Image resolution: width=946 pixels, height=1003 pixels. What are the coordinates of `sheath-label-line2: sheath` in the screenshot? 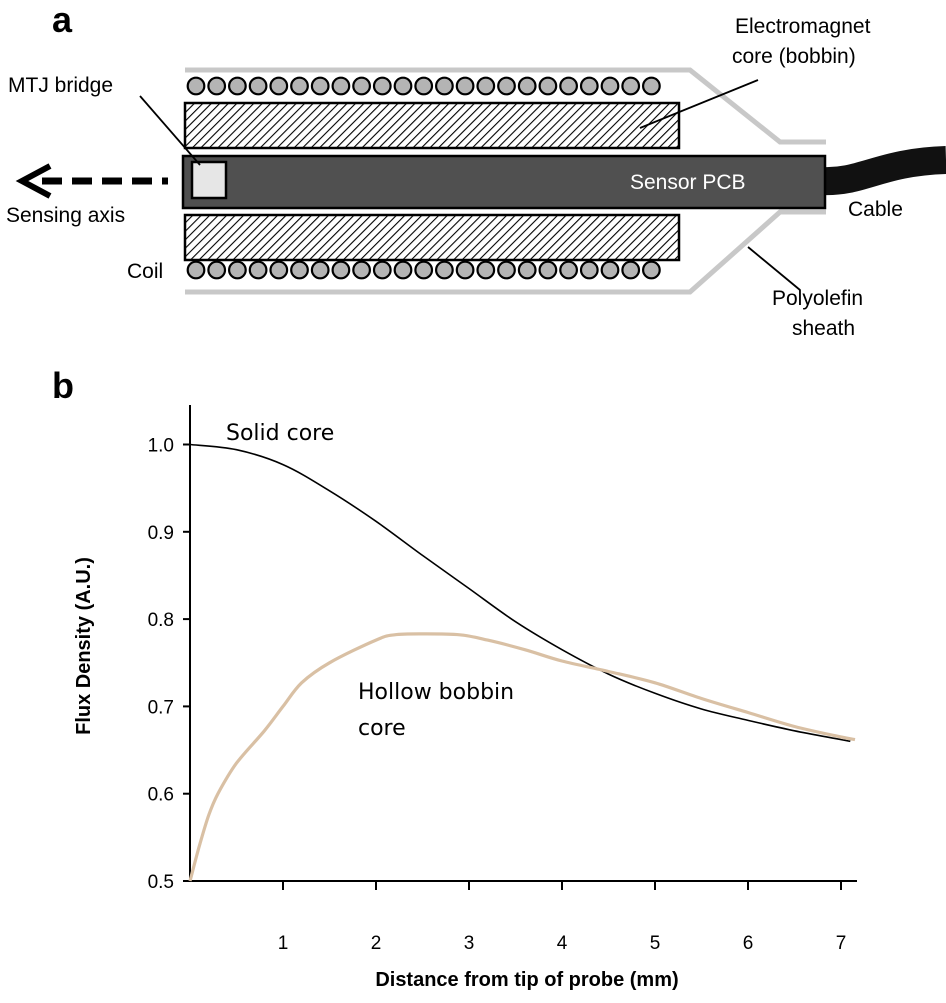 It's located at (823, 328).